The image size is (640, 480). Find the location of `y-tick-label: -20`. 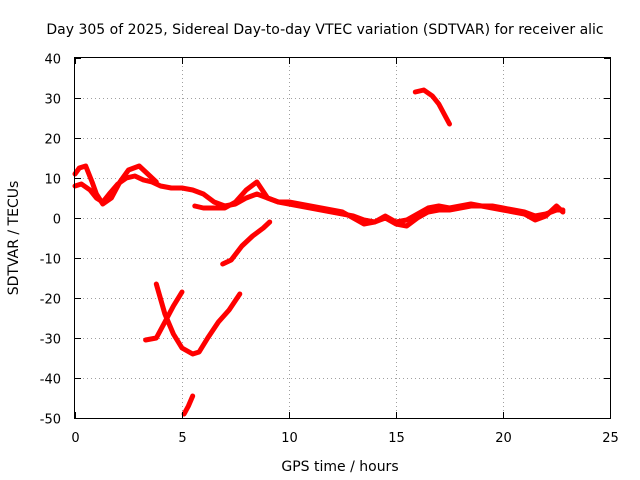

y-tick-label: -20 is located at coordinates (50, 300).